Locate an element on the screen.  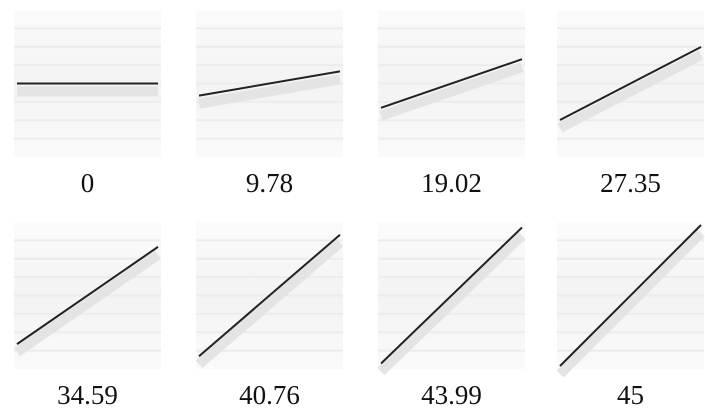
panel: 19.02 is located at coordinates (451, 104).